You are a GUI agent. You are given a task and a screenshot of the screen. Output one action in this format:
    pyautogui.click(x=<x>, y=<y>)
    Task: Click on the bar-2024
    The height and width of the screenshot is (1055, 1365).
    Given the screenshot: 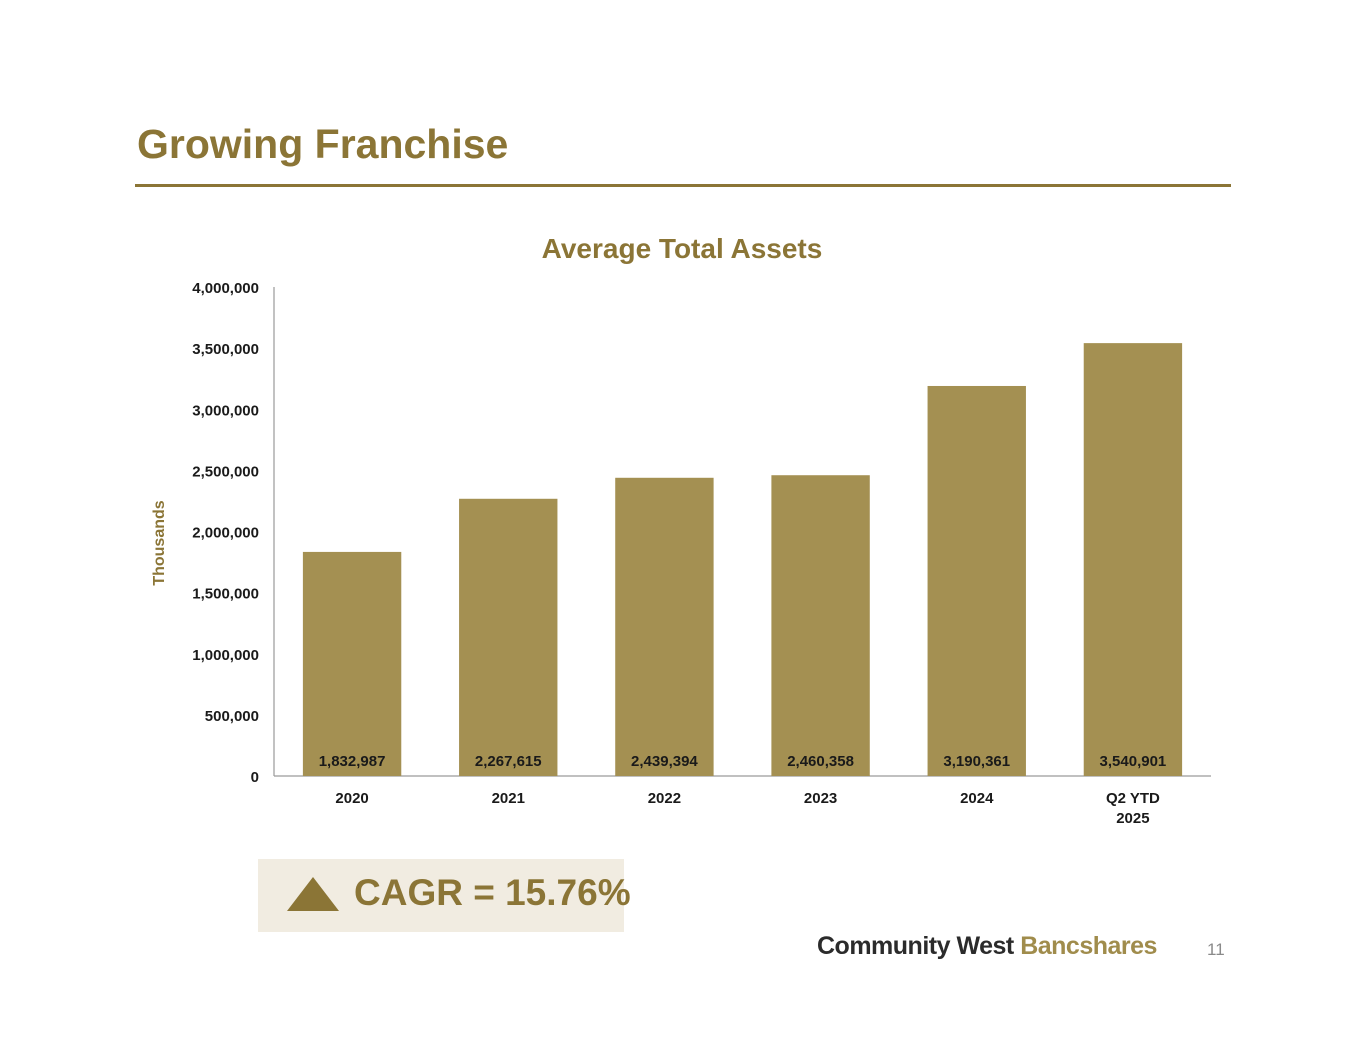 What is the action you would take?
    pyautogui.click(x=976, y=580)
    